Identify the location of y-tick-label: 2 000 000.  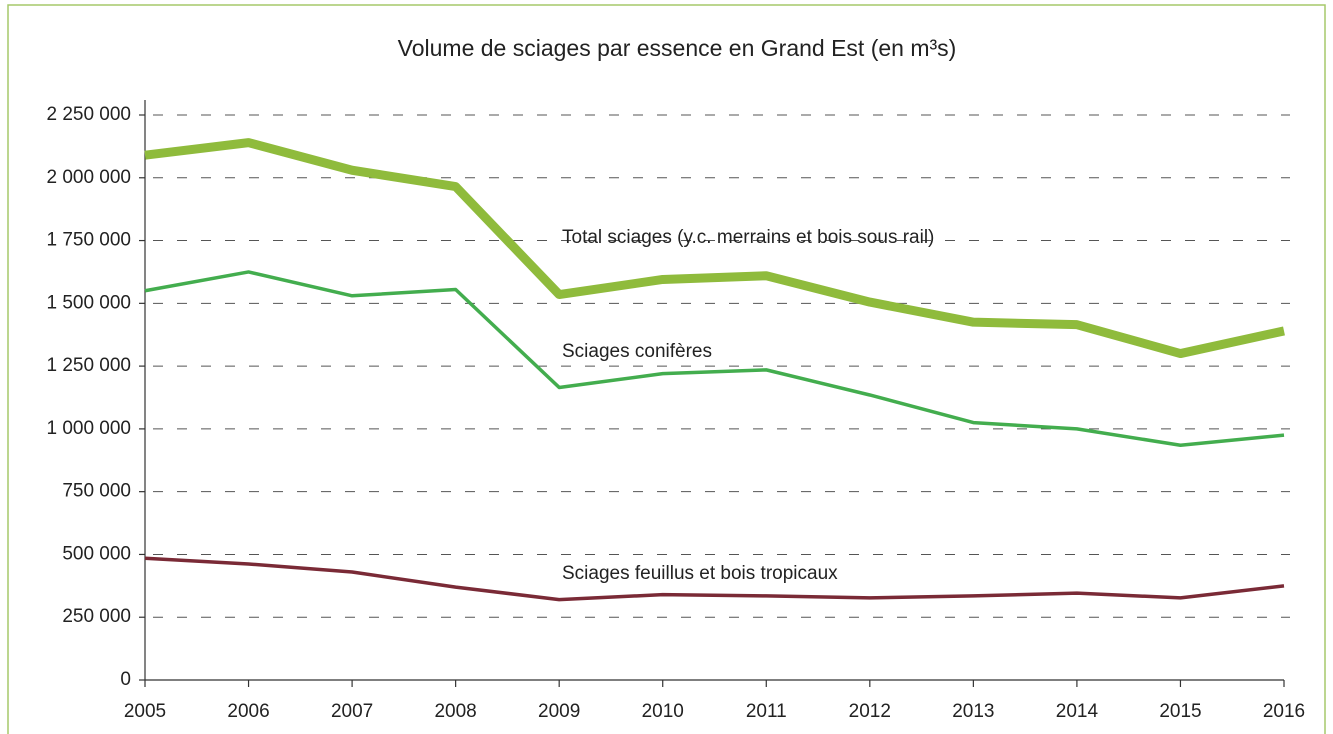
(88, 177).